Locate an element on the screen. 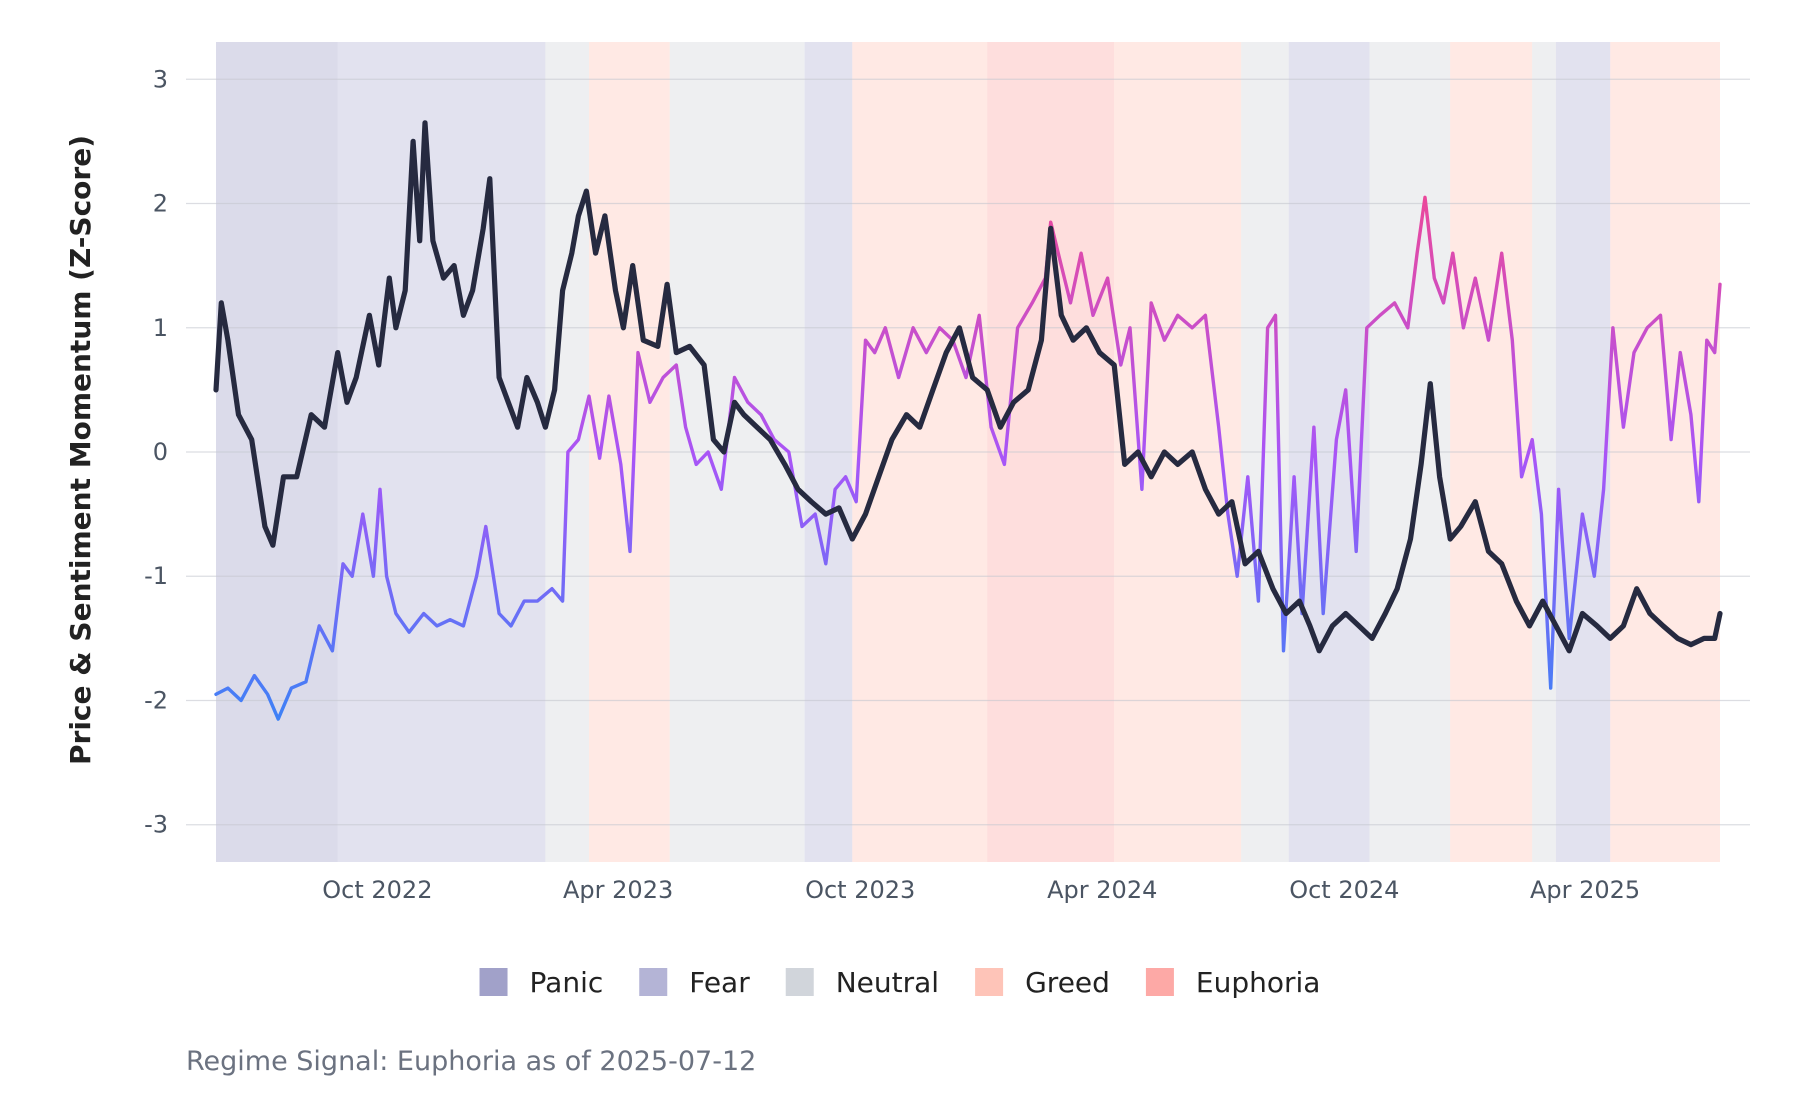 The height and width of the screenshot is (1100, 1800). y-tick-label: 1 is located at coordinates (160, 328).